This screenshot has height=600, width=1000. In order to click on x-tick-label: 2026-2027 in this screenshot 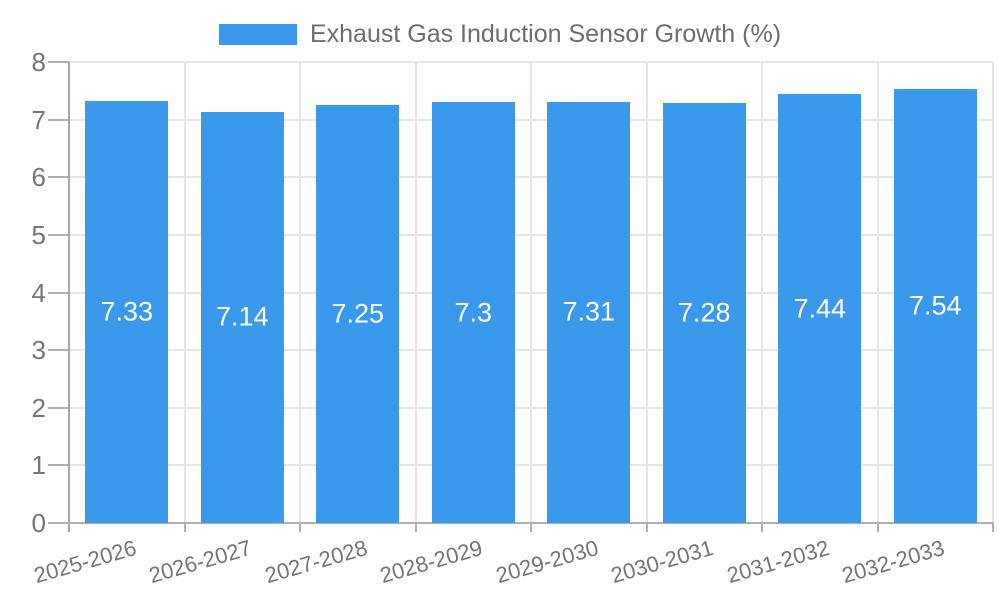, I will do `click(200, 562)`.